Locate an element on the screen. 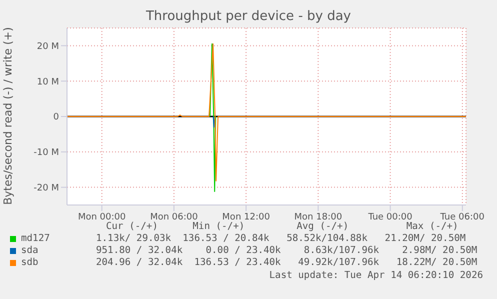  text: 1.13k/ 29.03k 136.53 / 20.84k 58.52k/104.88k 21.20M/ 20.50M is located at coordinates (281, 239).